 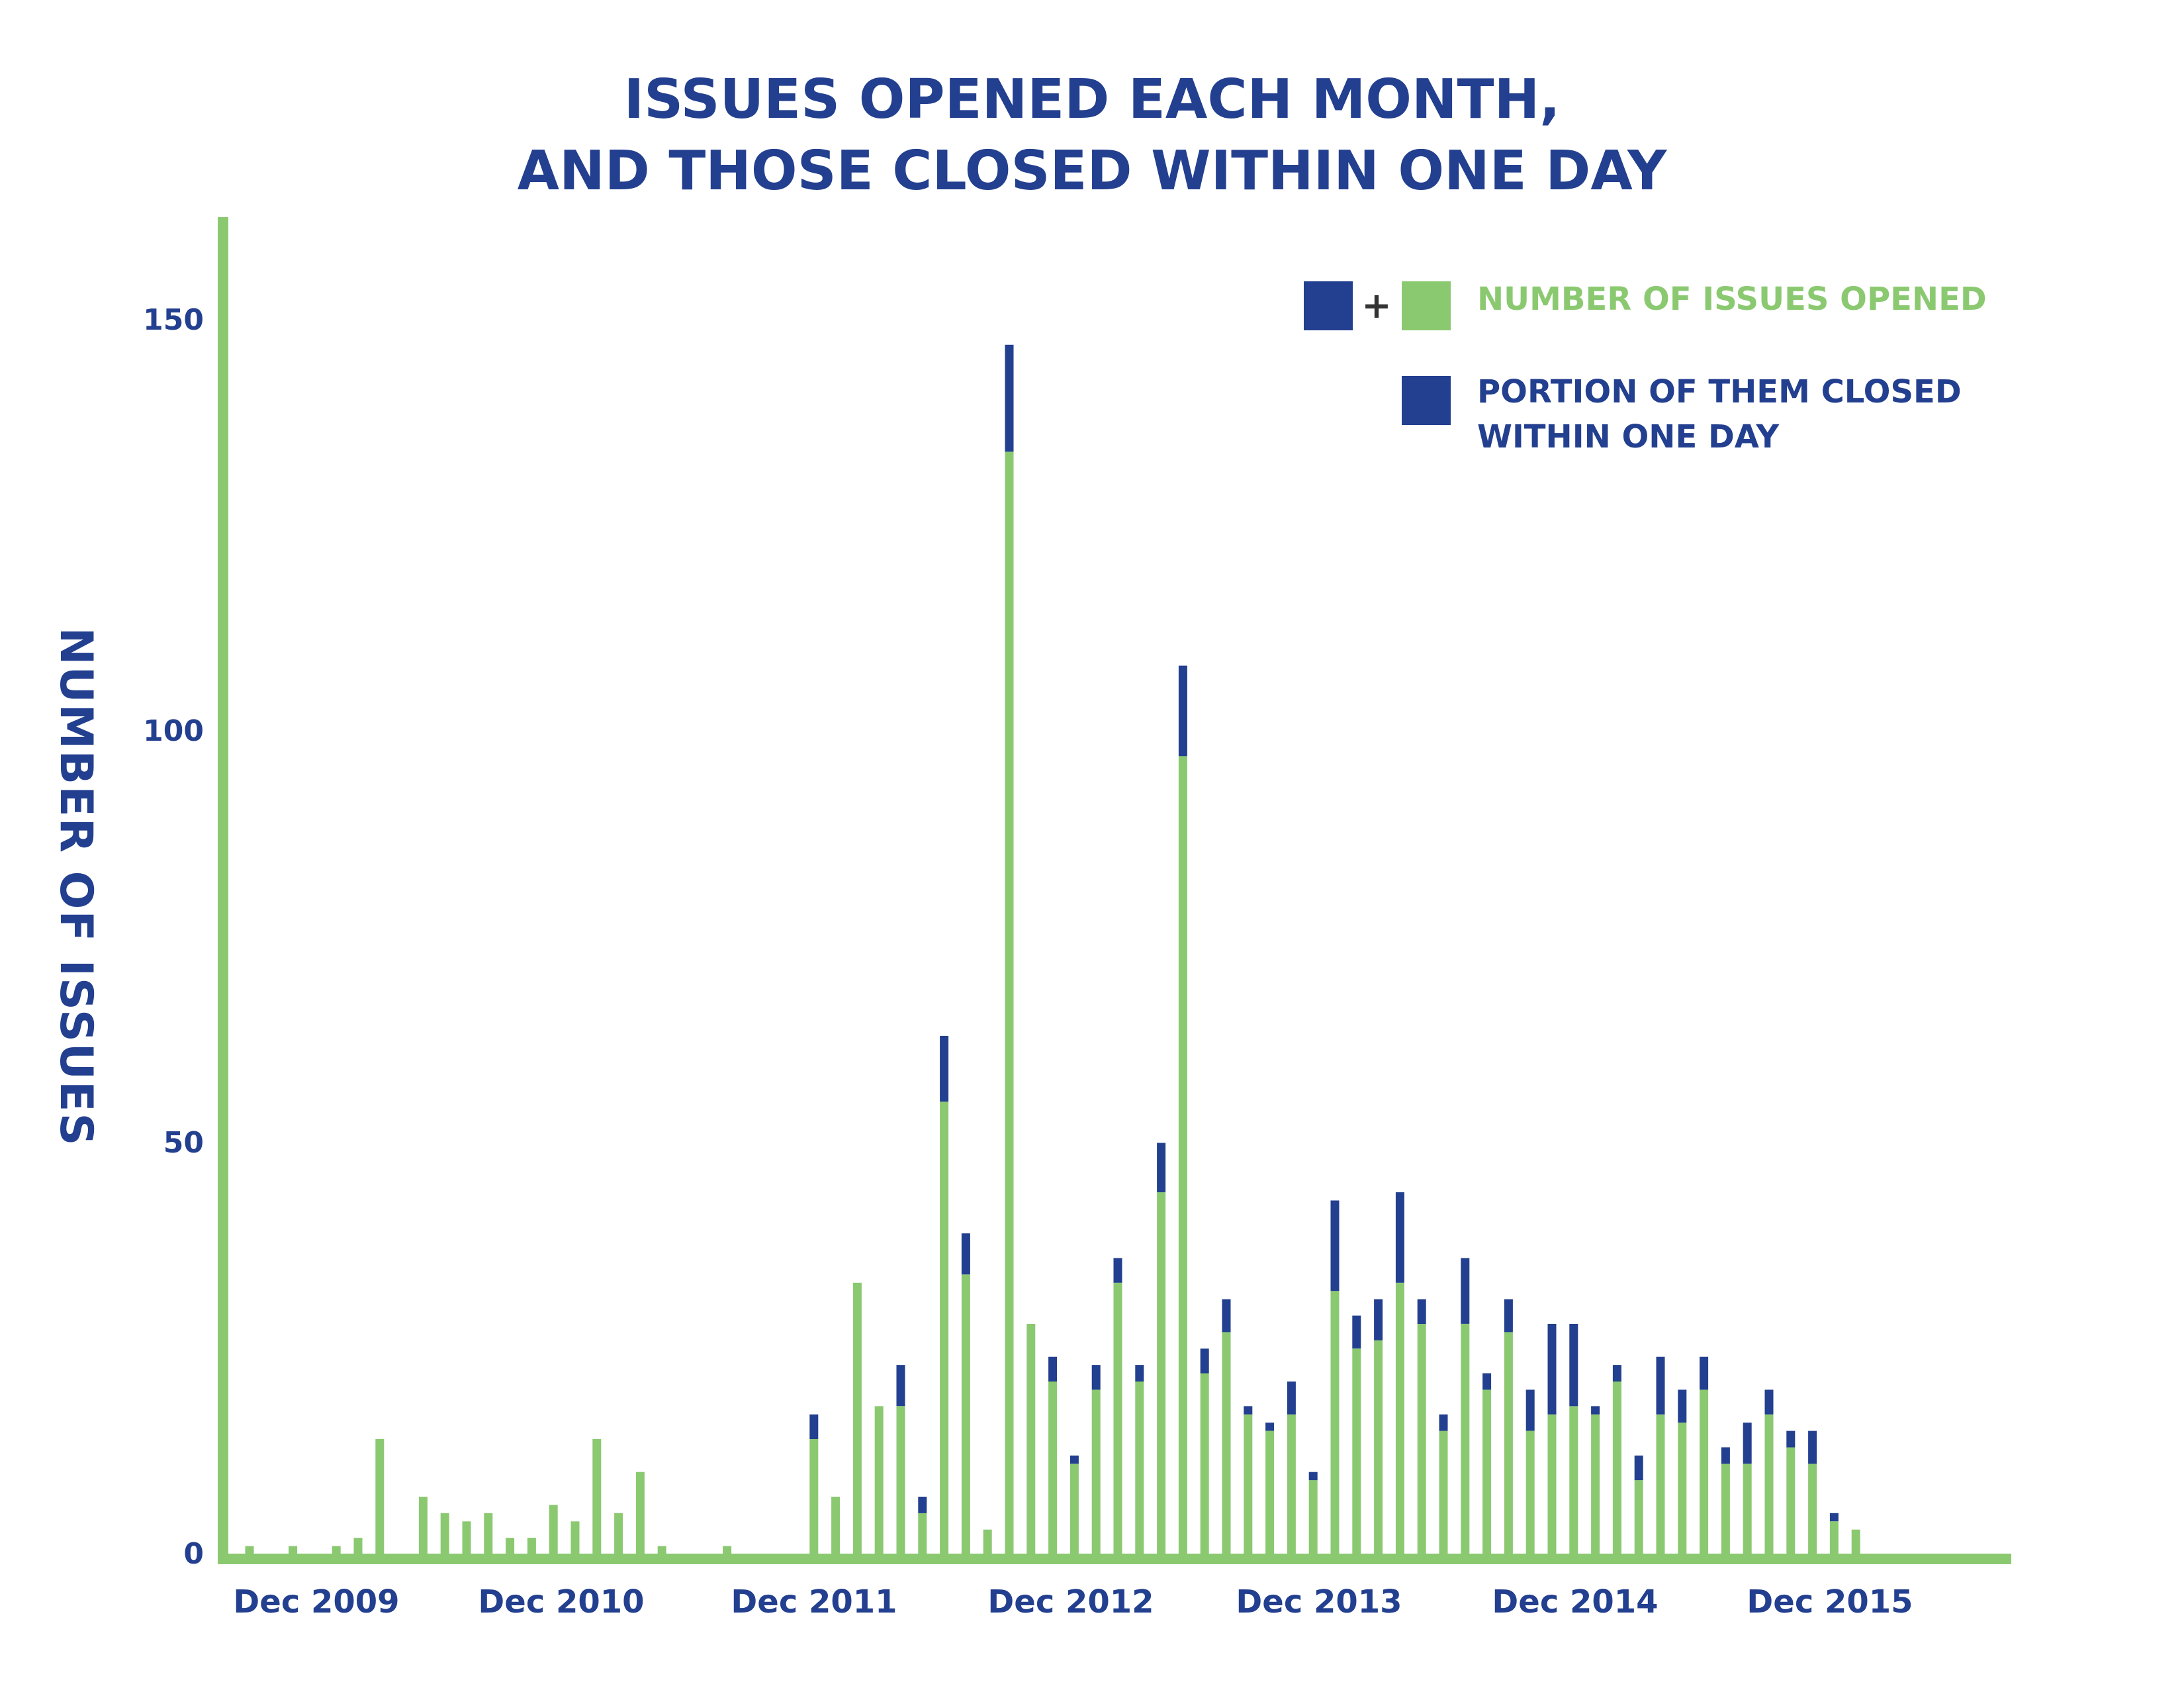 What do you see at coordinates (1747, 1443) in the screenshot?
I see `bar-closed-jun-2015` at bounding box center [1747, 1443].